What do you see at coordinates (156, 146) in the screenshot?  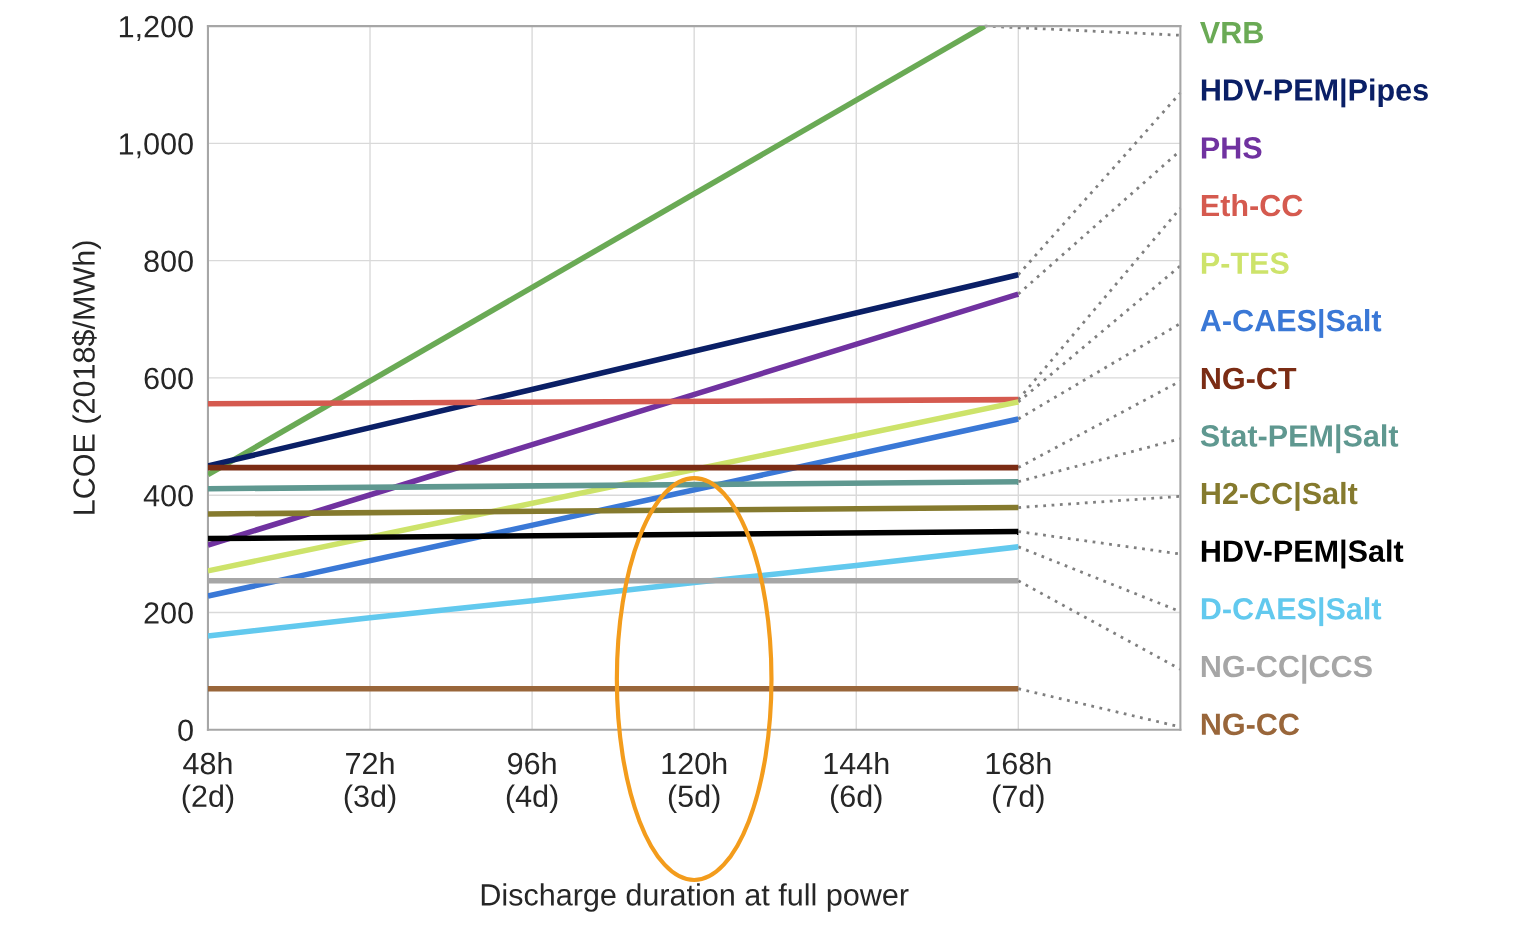 I see `y-tick-label: 1,000` at bounding box center [156, 146].